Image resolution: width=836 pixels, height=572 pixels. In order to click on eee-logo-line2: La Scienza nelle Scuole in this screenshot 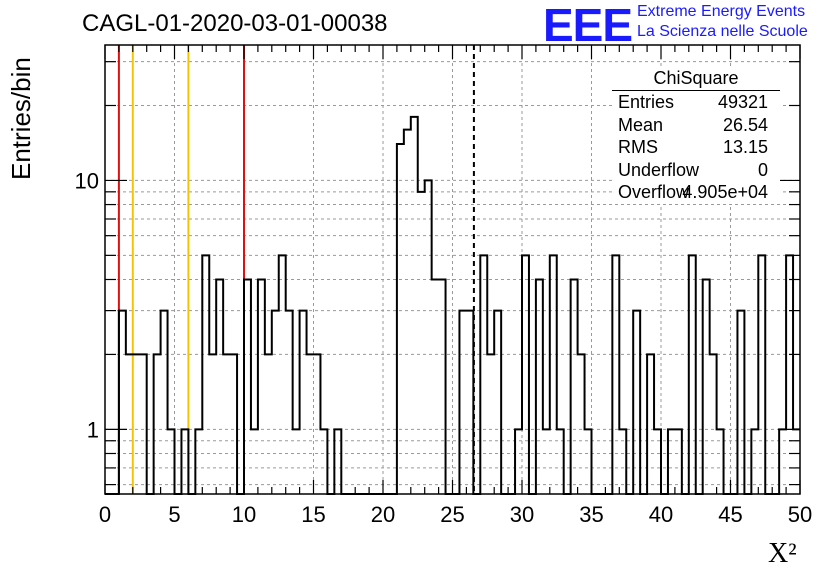, I will do `click(722, 31)`.